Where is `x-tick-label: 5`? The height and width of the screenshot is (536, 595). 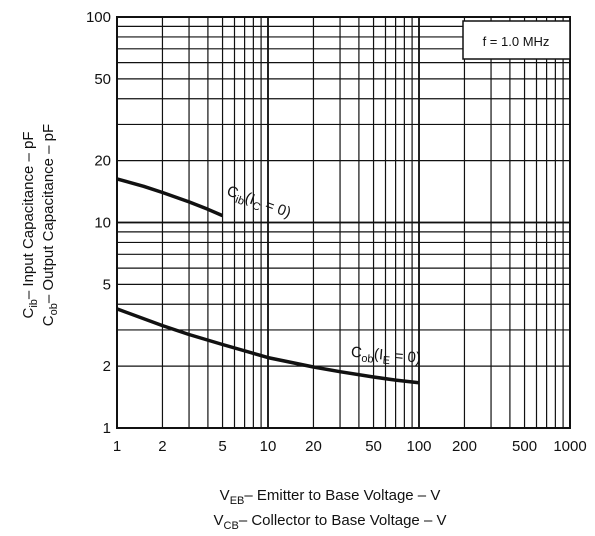
x-tick-label: 5 is located at coordinates (222, 446).